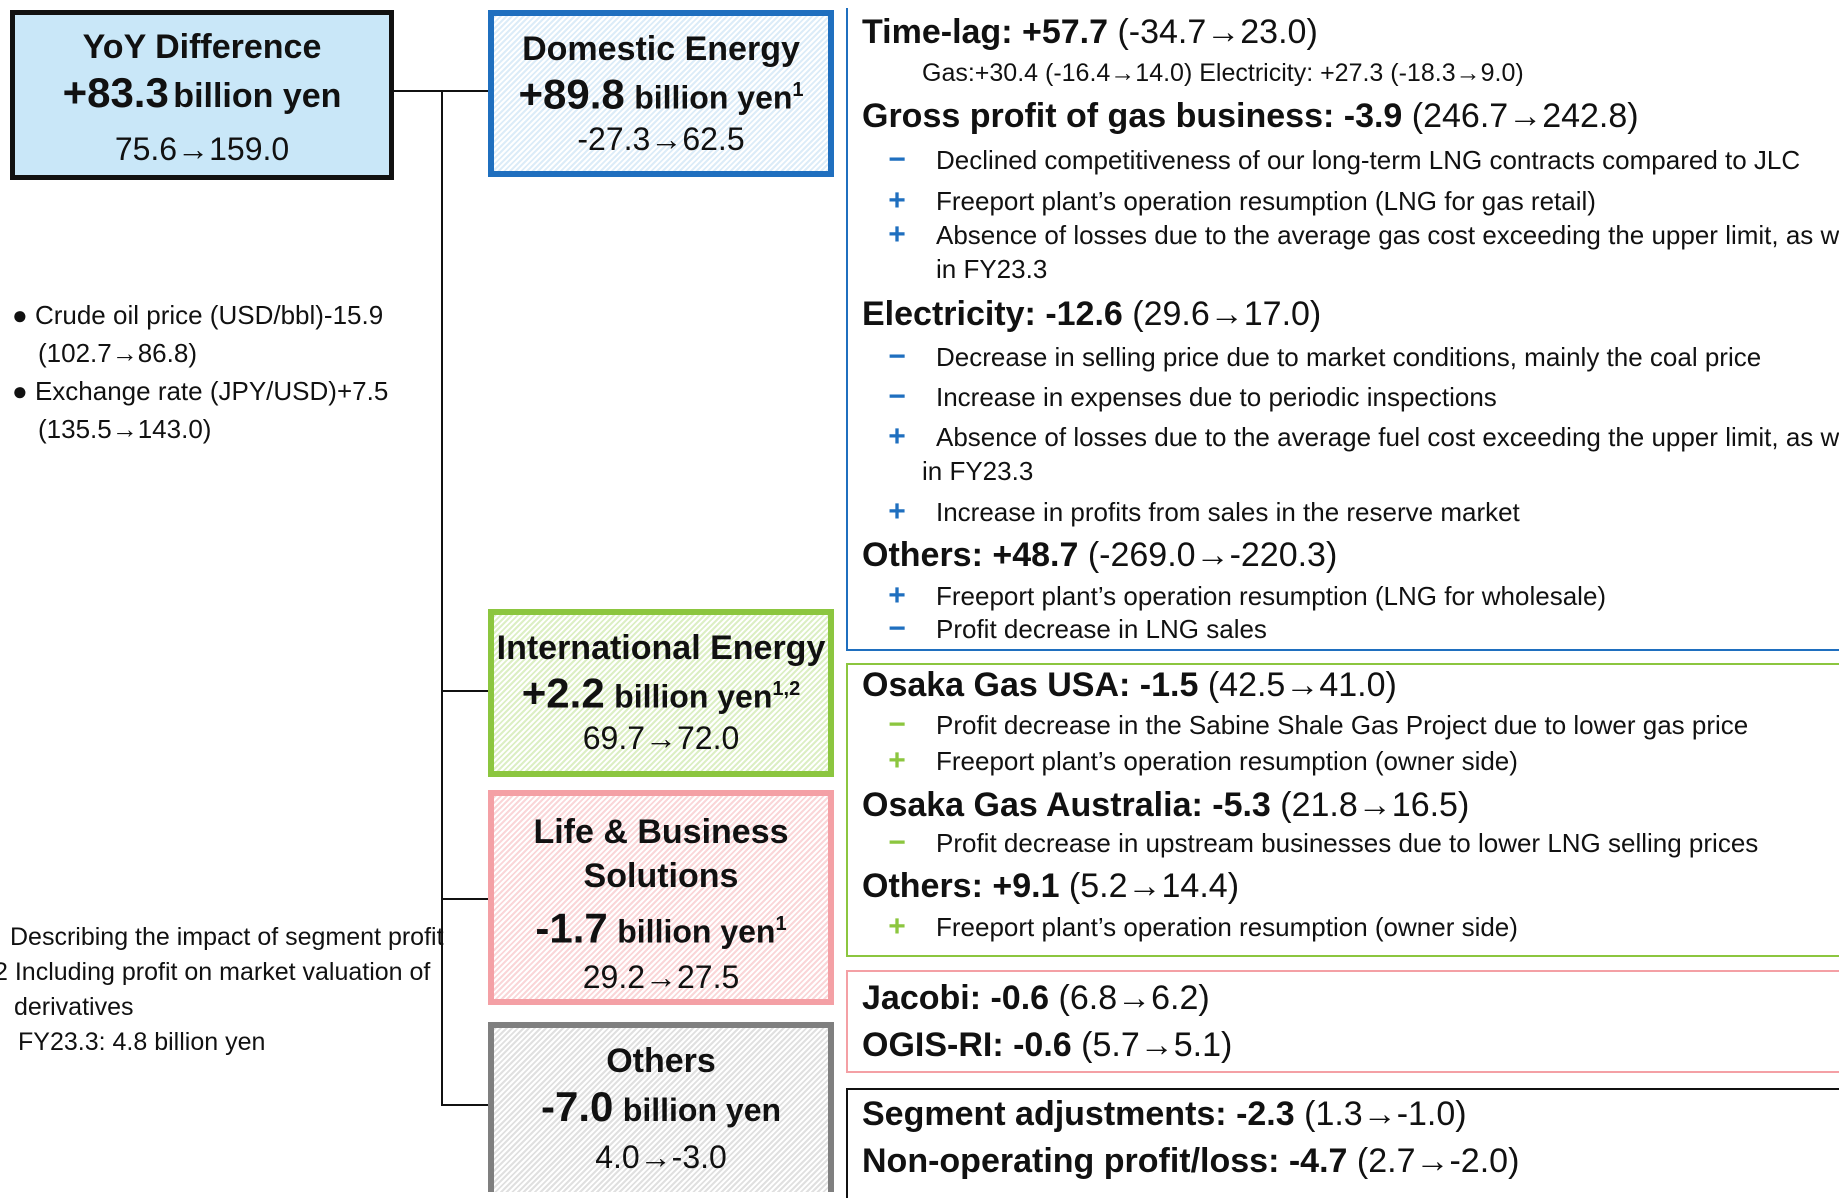 Image resolution: width=1839 pixels, height=1198 pixels. I want to click on footnote-2-fy: FY23.3: 4.8 billion yen, so click(142, 1042).